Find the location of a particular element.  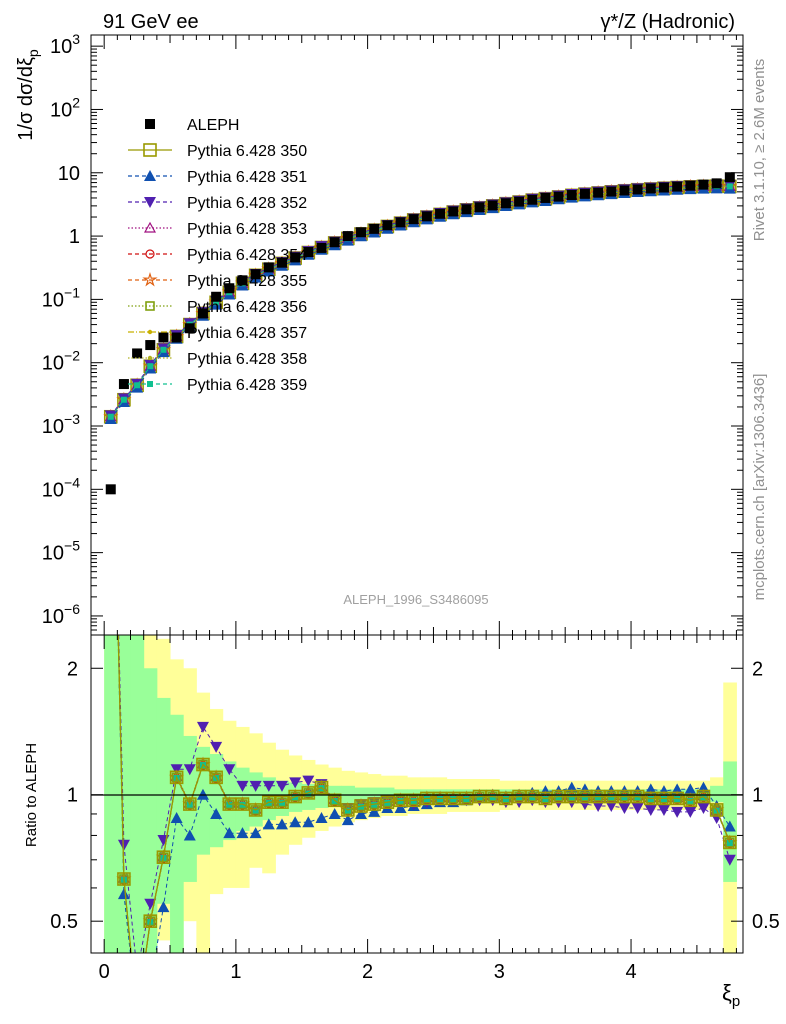

legend-label: Pythia 6.428 354 is located at coordinates (247, 255).